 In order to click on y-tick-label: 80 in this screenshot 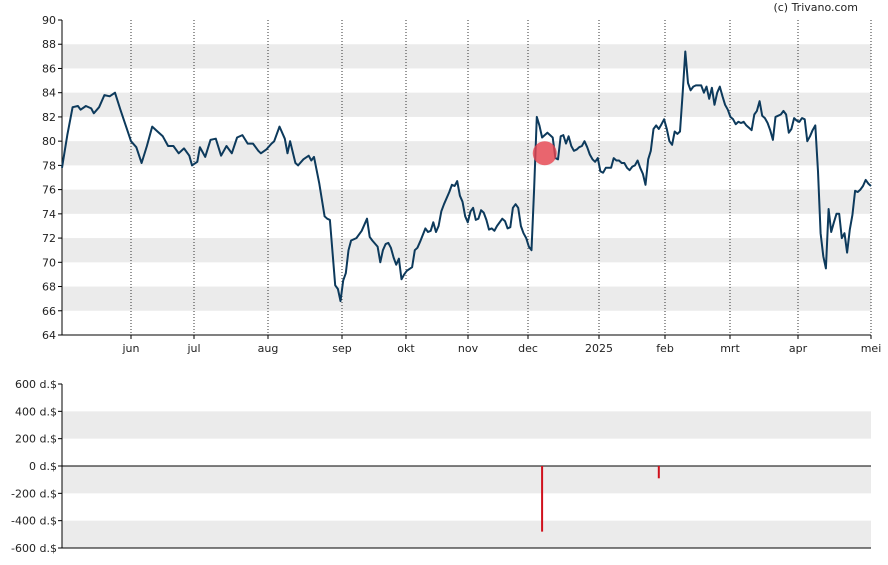, I will do `click(49, 141)`.